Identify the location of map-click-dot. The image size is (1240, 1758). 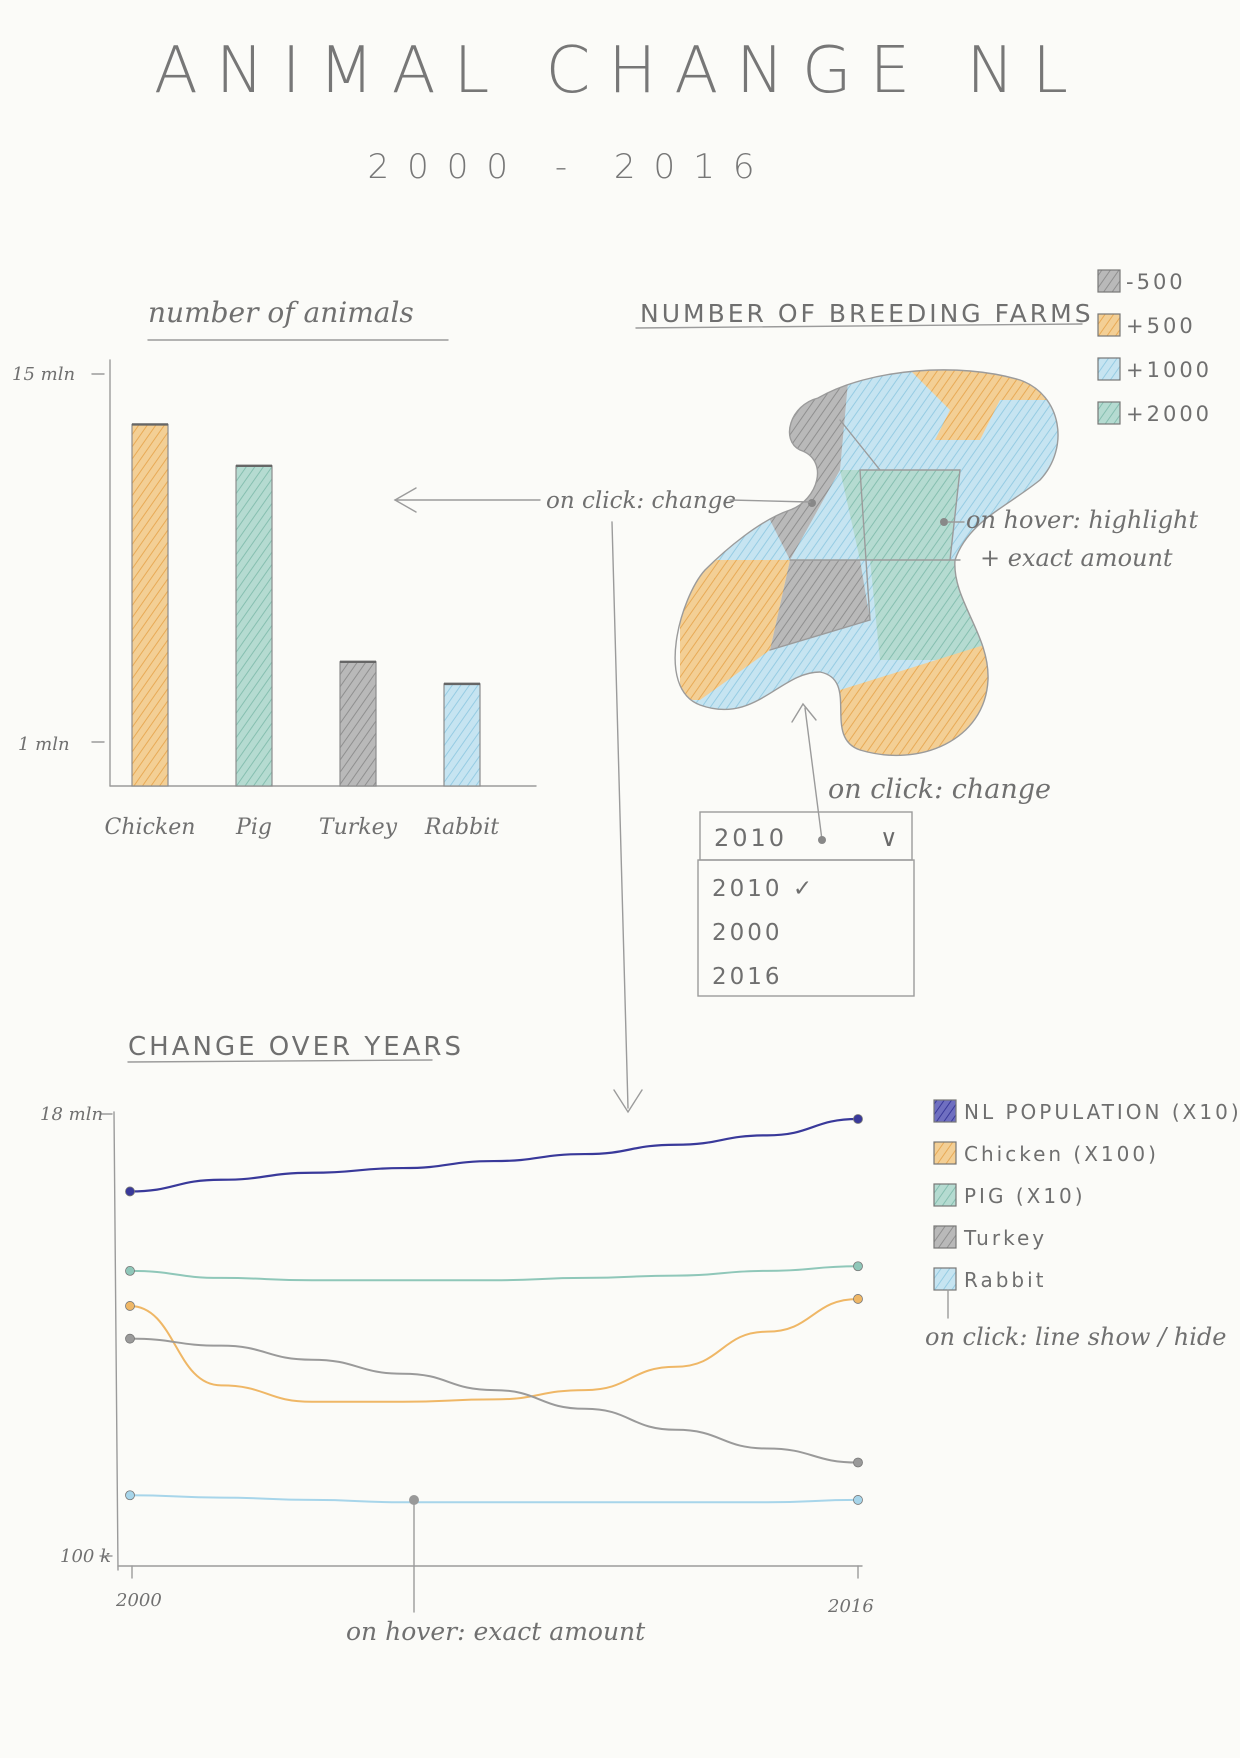
(812, 503).